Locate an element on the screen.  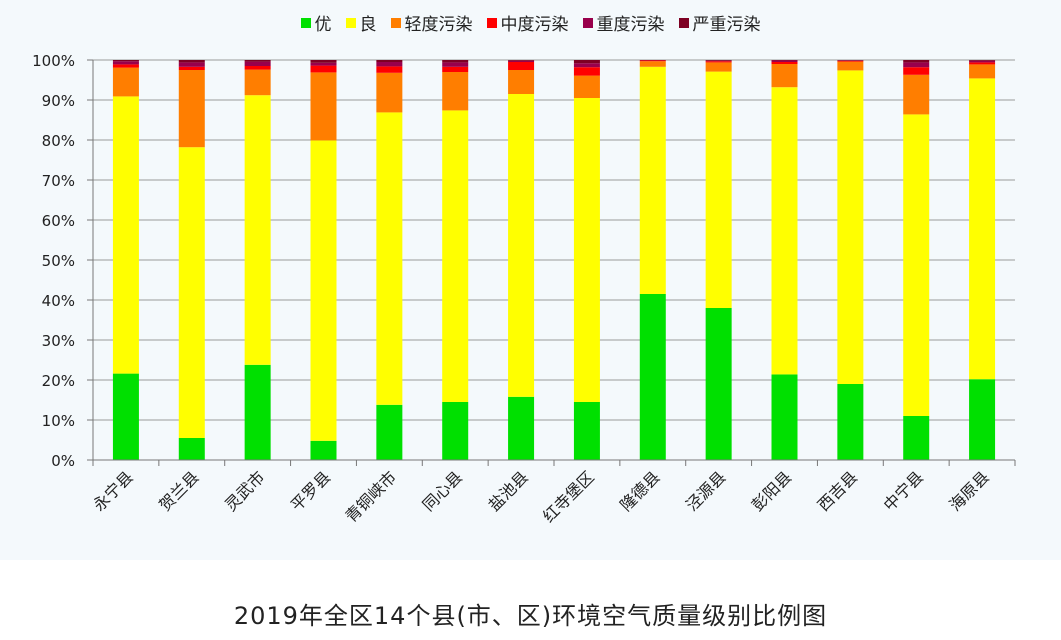
y-tick-label: 10% is located at coordinates (58, 421).